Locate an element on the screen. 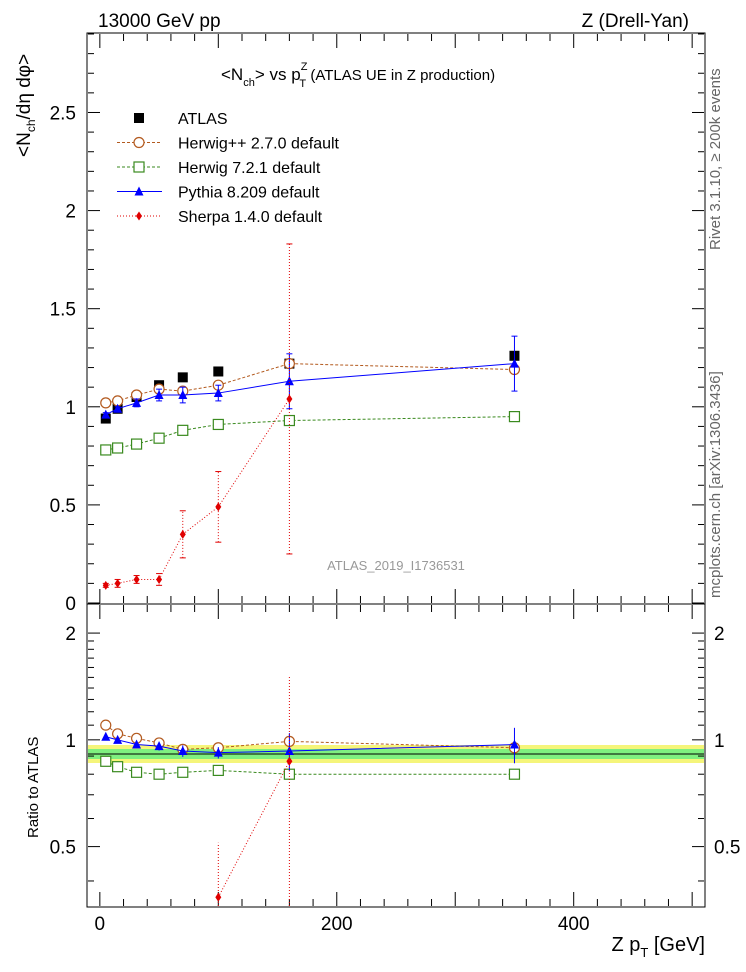  main-y-tick-label: 0 is located at coordinates (70, 604).